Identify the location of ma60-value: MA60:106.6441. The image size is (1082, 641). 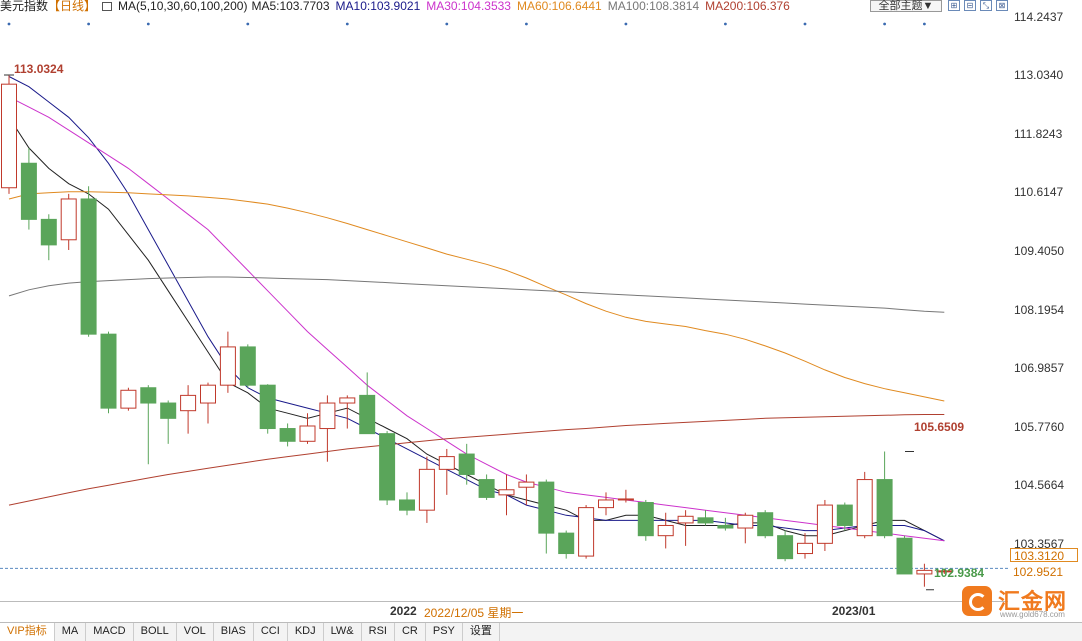
(559, 6).